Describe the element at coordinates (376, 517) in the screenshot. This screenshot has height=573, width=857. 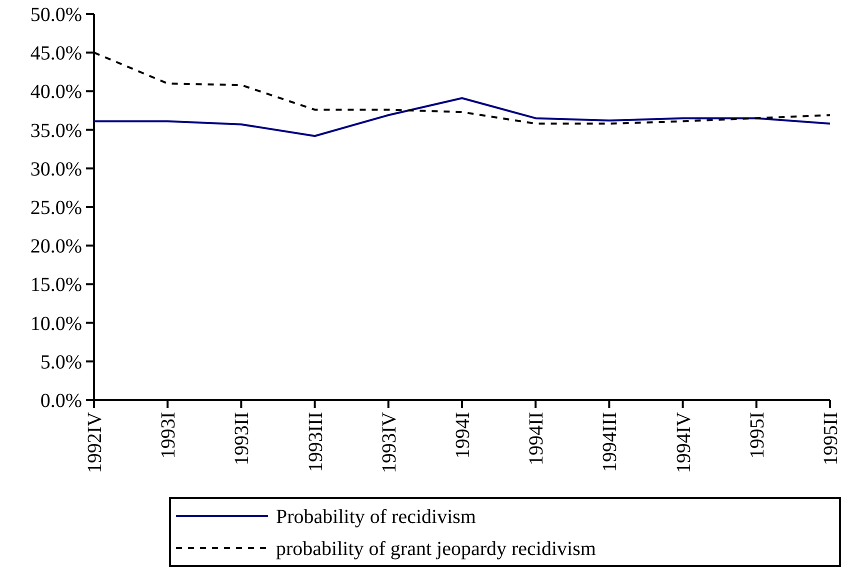
I see `legend-label: Probability of recidivism` at that location.